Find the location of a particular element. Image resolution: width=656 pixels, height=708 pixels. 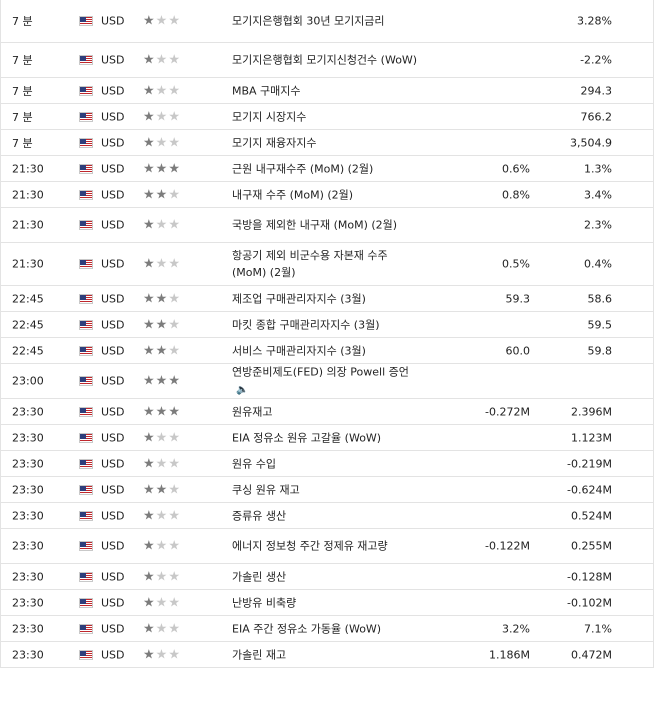

event-row: 21:30 USD ★★★ 국방을 제외한 내구재 (MoM) (2월) 2.3% is located at coordinates (327, 225).